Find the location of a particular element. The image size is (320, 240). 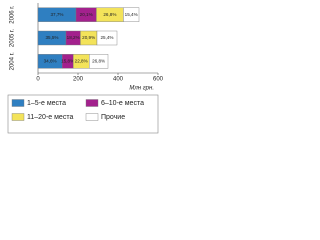

legend-box is located at coordinates (83, 114).